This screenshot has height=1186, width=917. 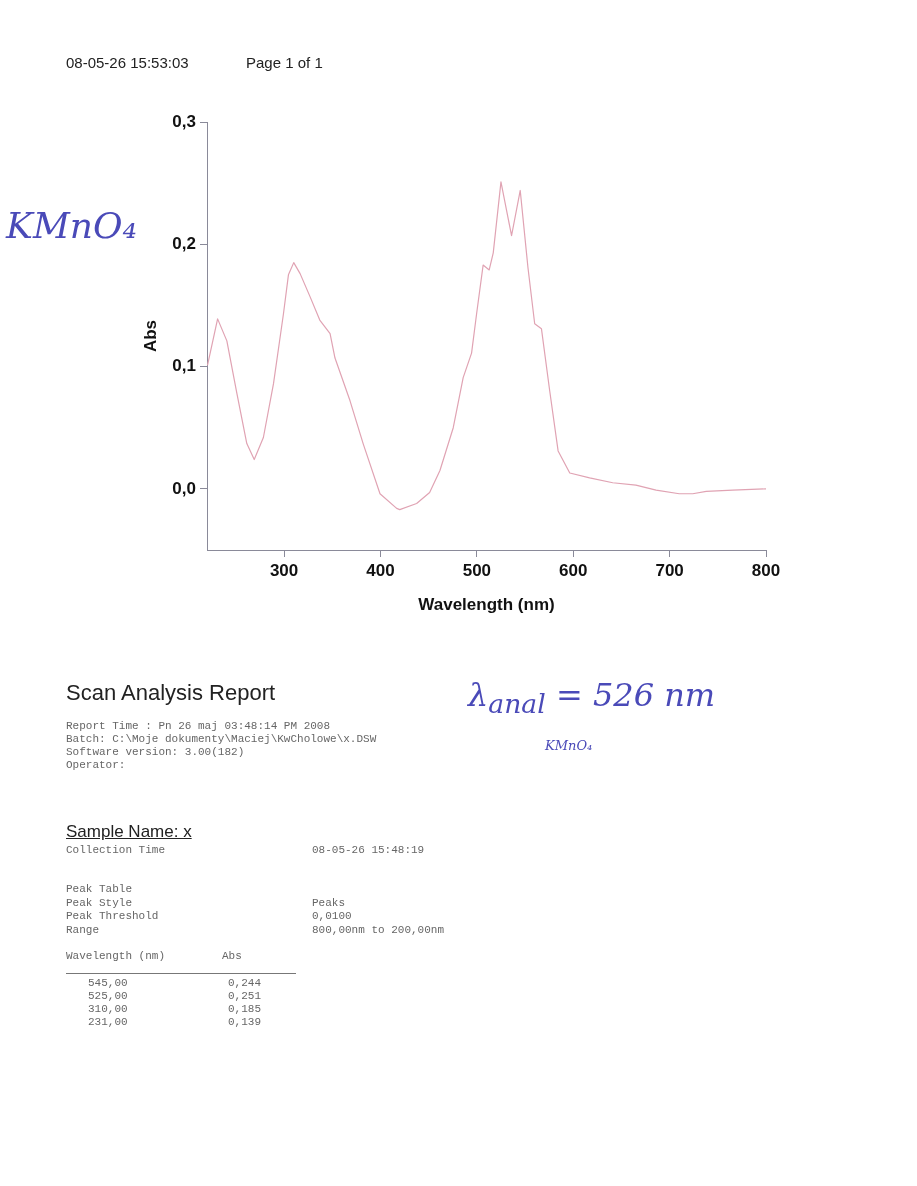 What do you see at coordinates (378, 930) in the screenshot?
I see `text: 800,00nm to 200,00nm` at bounding box center [378, 930].